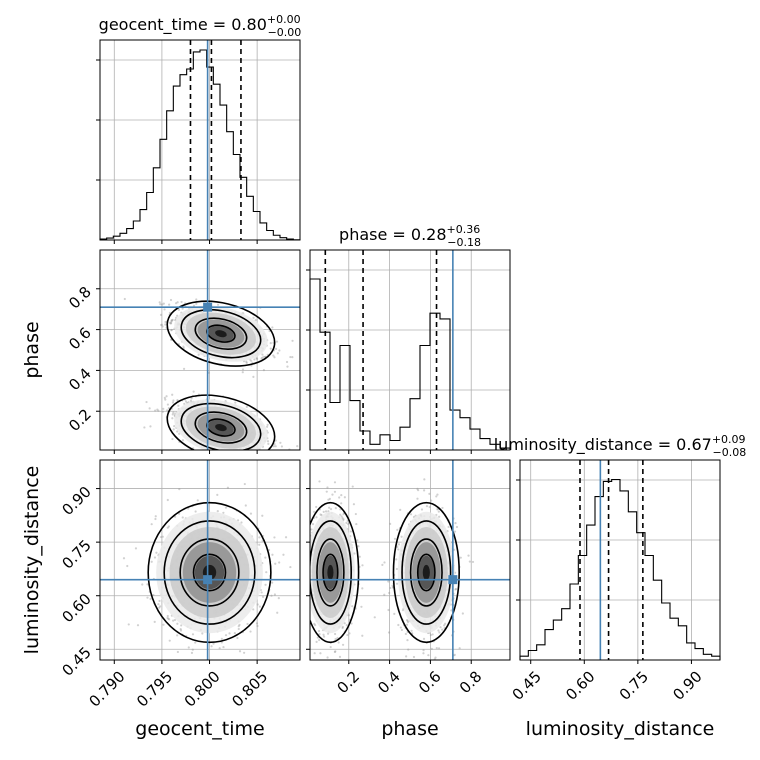 This screenshot has width=760, height=760. Describe the element at coordinates (408, 561) in the screenshot. I see `panel-frame-group` at that location.